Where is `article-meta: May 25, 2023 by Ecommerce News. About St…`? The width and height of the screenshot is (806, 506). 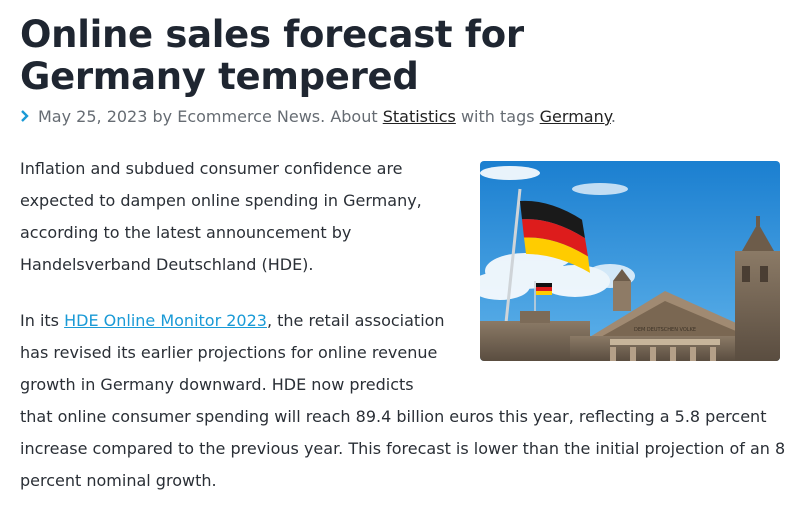 article-meta: May 25, 2023 by Ecommerce News. About St… is located at coordinates (318, 117).